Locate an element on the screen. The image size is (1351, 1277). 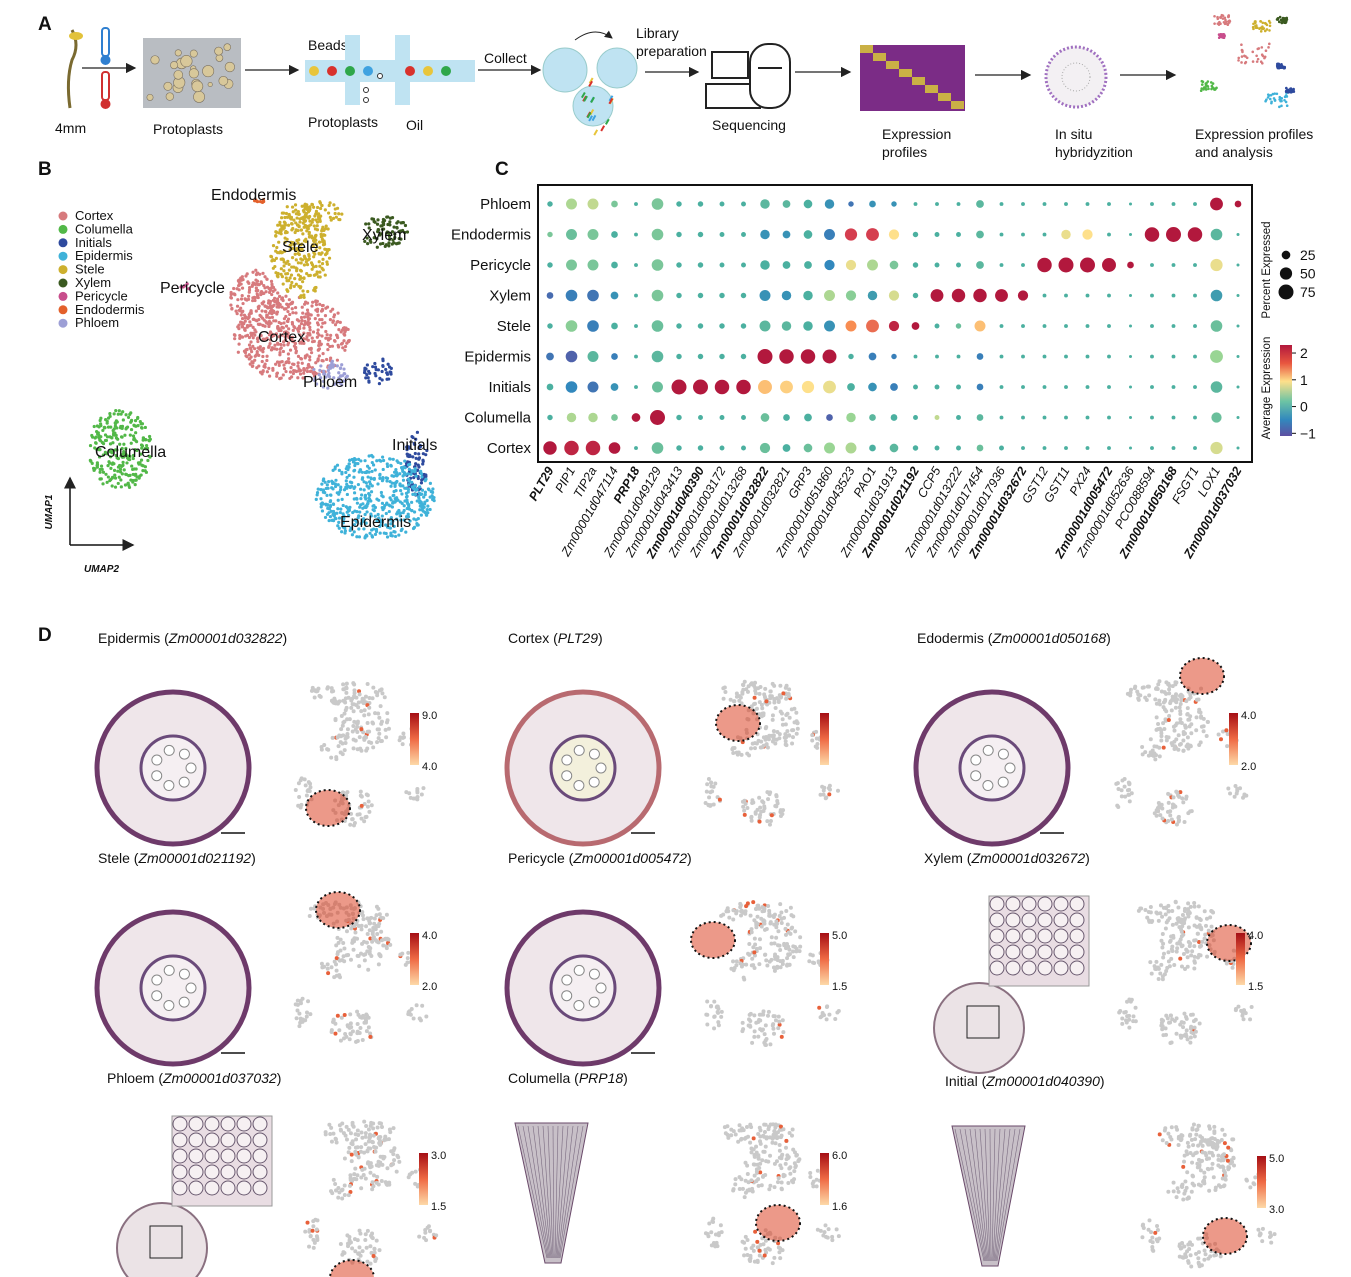
title-part: ) is located at coordinates (279, 1078).